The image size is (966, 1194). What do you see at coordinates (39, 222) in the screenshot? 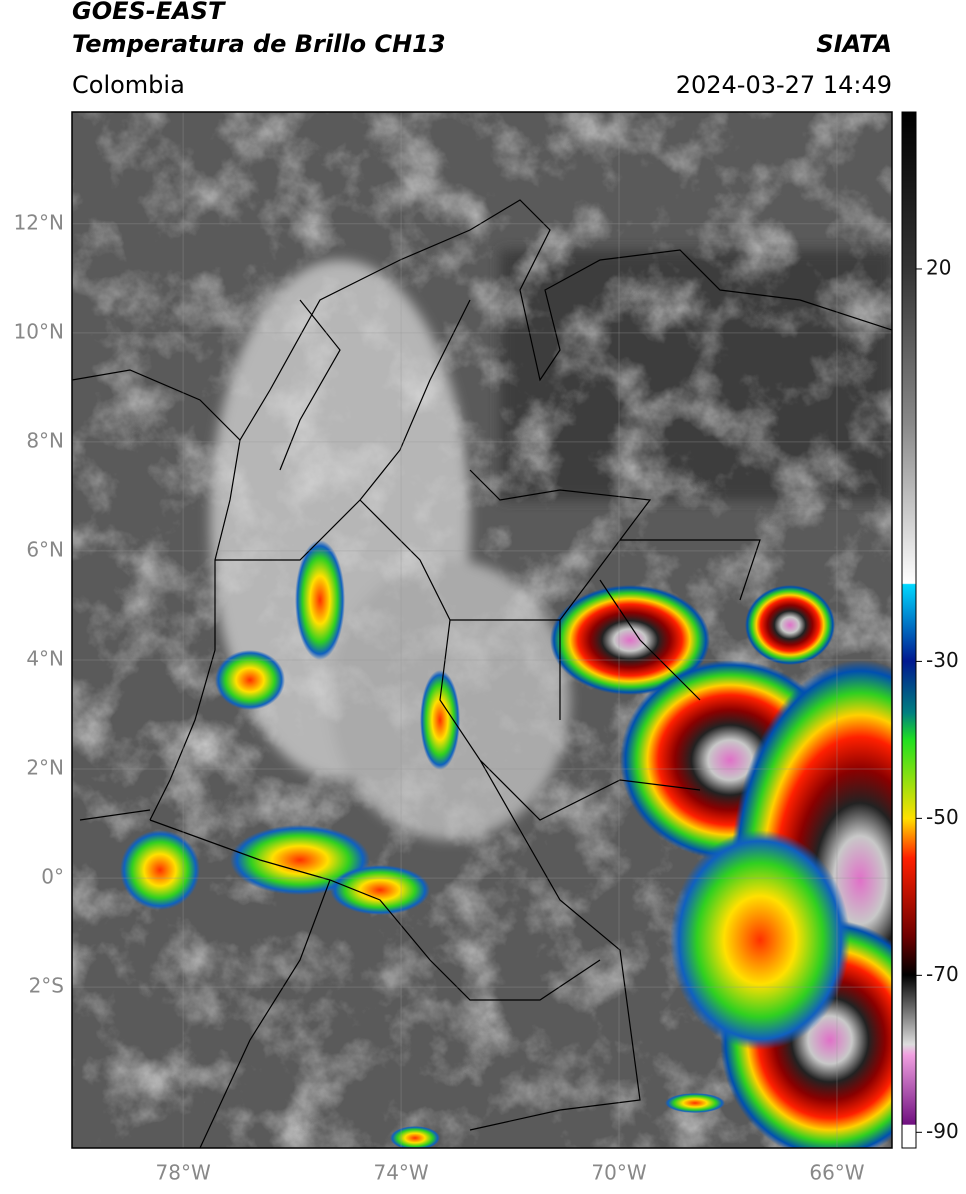
I see `lat-tick-label: 12°N` at bounding box center [39, 222].